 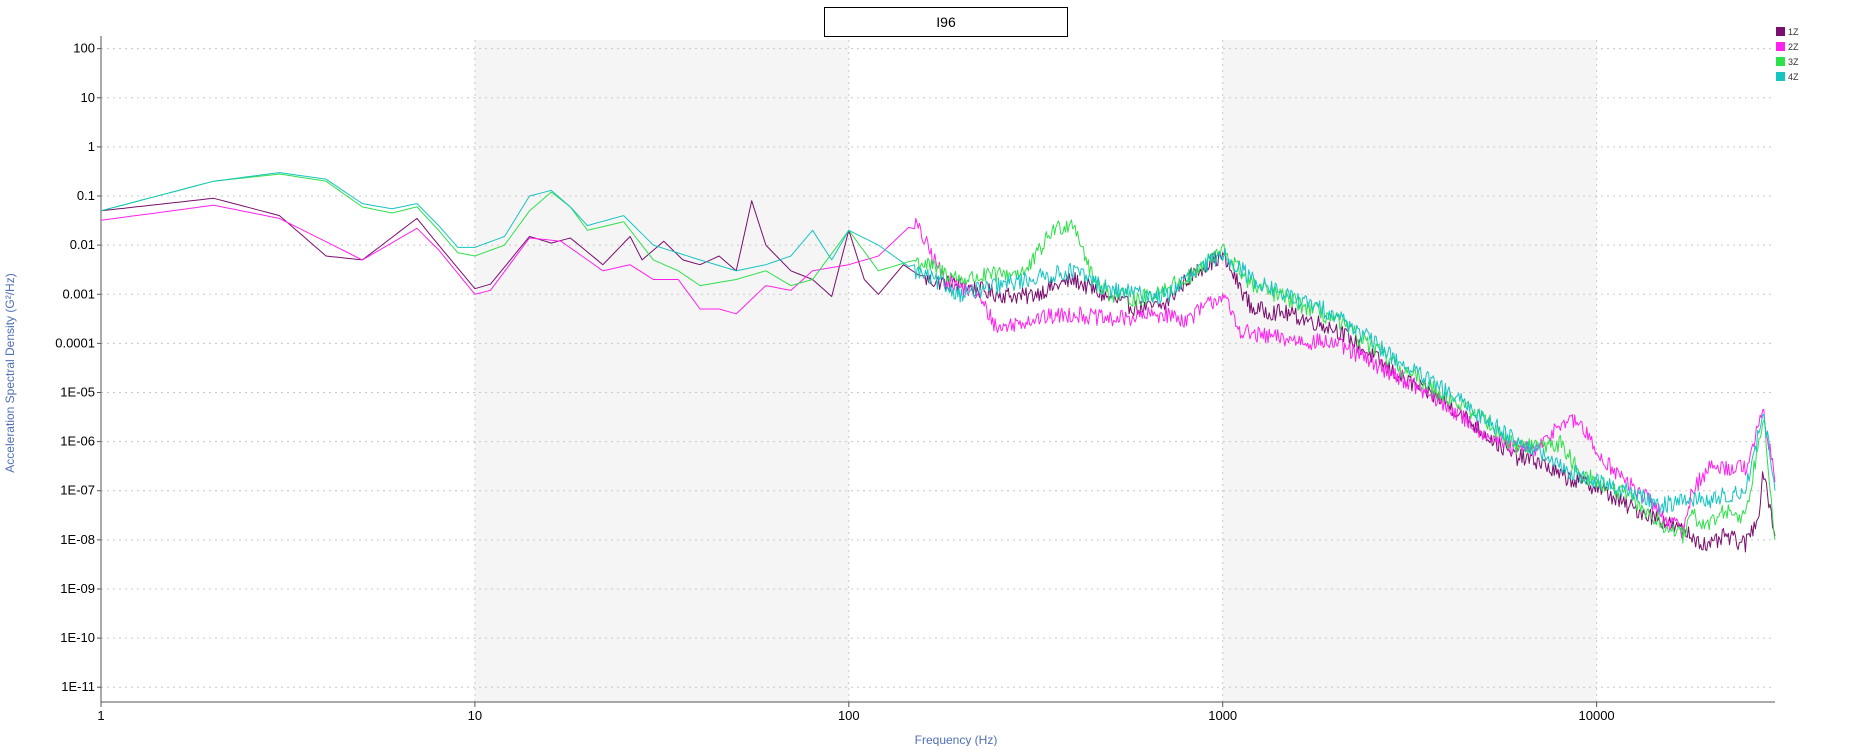 What do you see at coordinates (77, 391) in the screenshot?
I see `y-tick-label-7: 1E-05` at bounding box center [77, 391].